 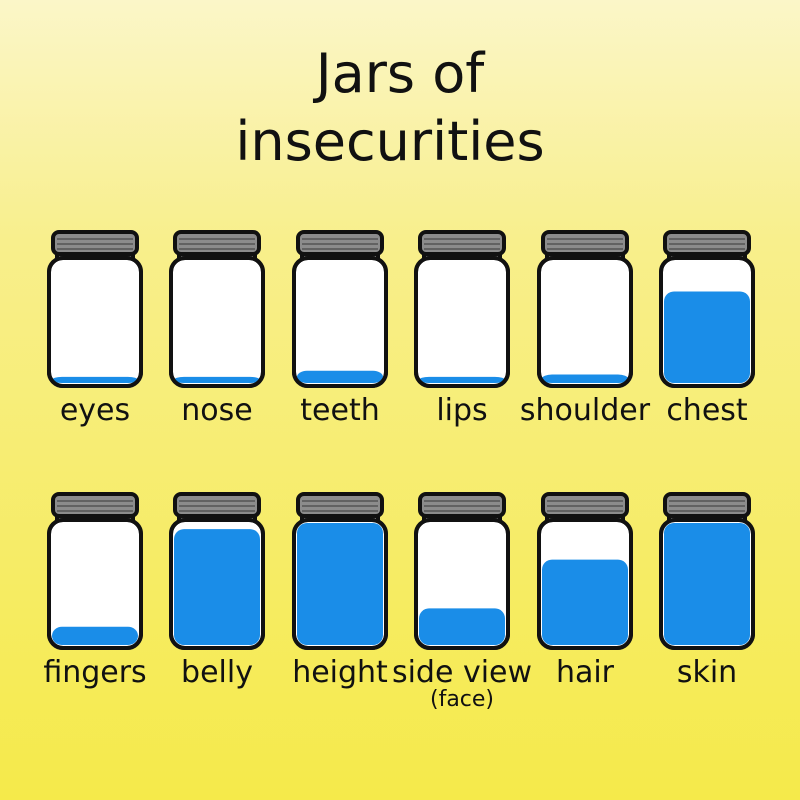 I want to click on jar: chest, so click(x=707, y=329).